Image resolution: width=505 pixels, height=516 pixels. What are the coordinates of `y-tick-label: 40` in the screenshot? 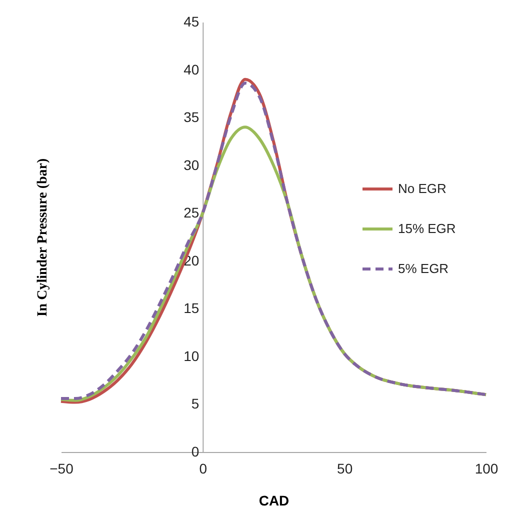 It's located at (192, 69).